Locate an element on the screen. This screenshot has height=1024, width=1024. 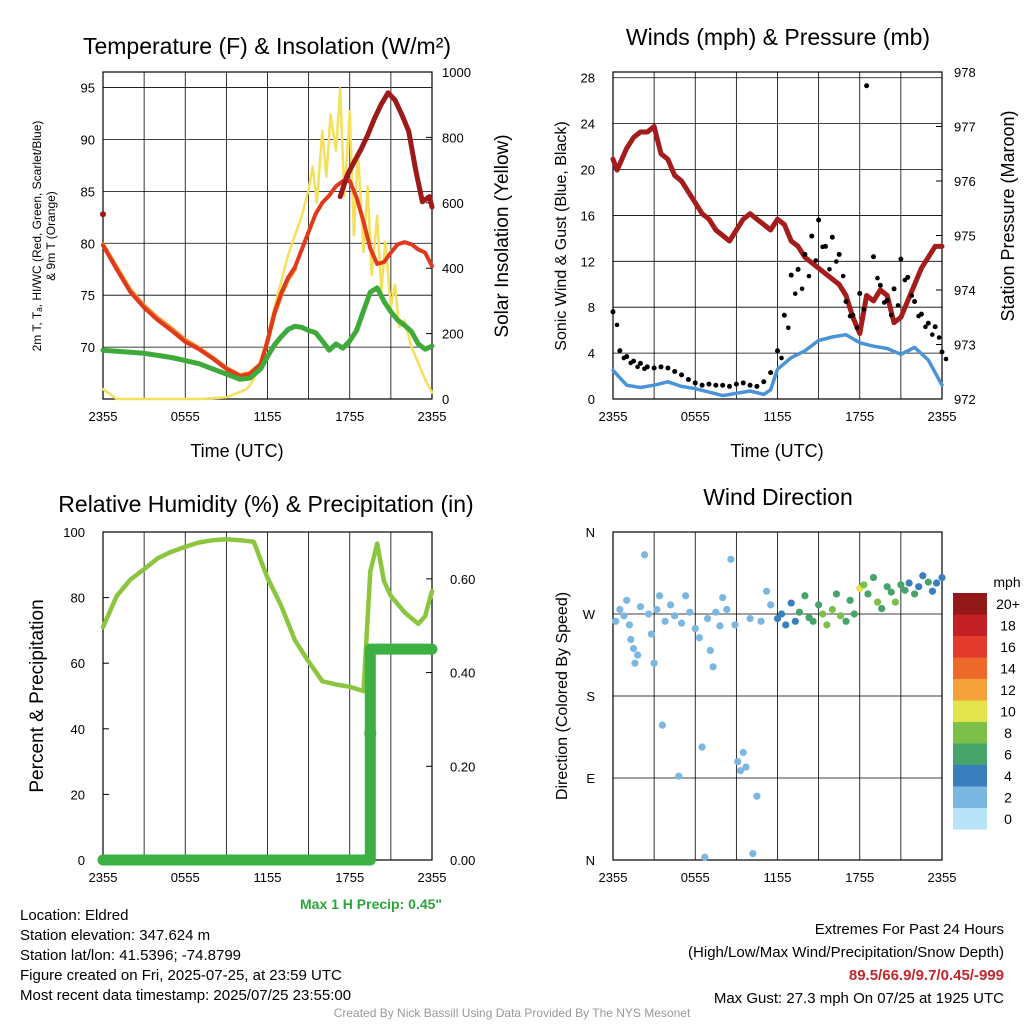
heat-index-line is located at coordinates (386, 150).